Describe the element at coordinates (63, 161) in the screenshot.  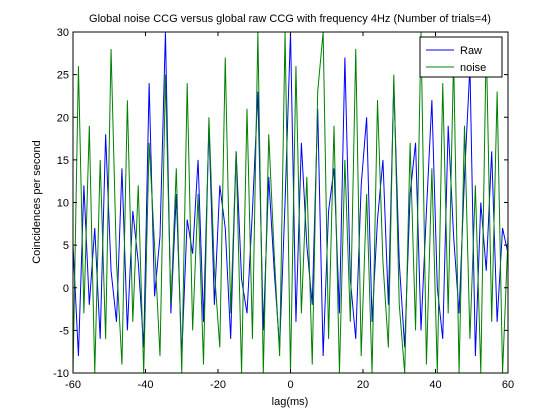
I see `y-tick-label: 15` at that location.